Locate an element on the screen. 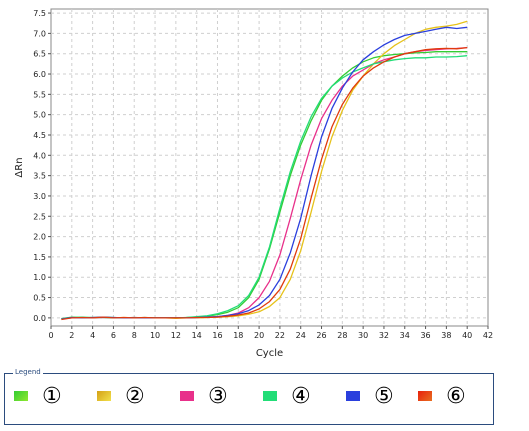 Image resolution: width=529 pixels, height=431 pixels. x-tick-label: 10 is located at coordinates (155, 335).